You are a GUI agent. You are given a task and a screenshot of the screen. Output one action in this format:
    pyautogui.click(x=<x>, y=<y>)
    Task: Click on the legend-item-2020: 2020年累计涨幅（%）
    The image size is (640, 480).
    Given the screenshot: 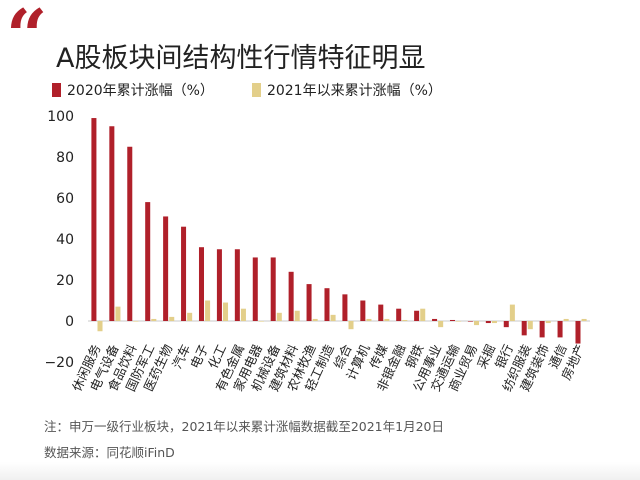 What is the action you would take?
    pyautogui.click(x=133, y=90)
    